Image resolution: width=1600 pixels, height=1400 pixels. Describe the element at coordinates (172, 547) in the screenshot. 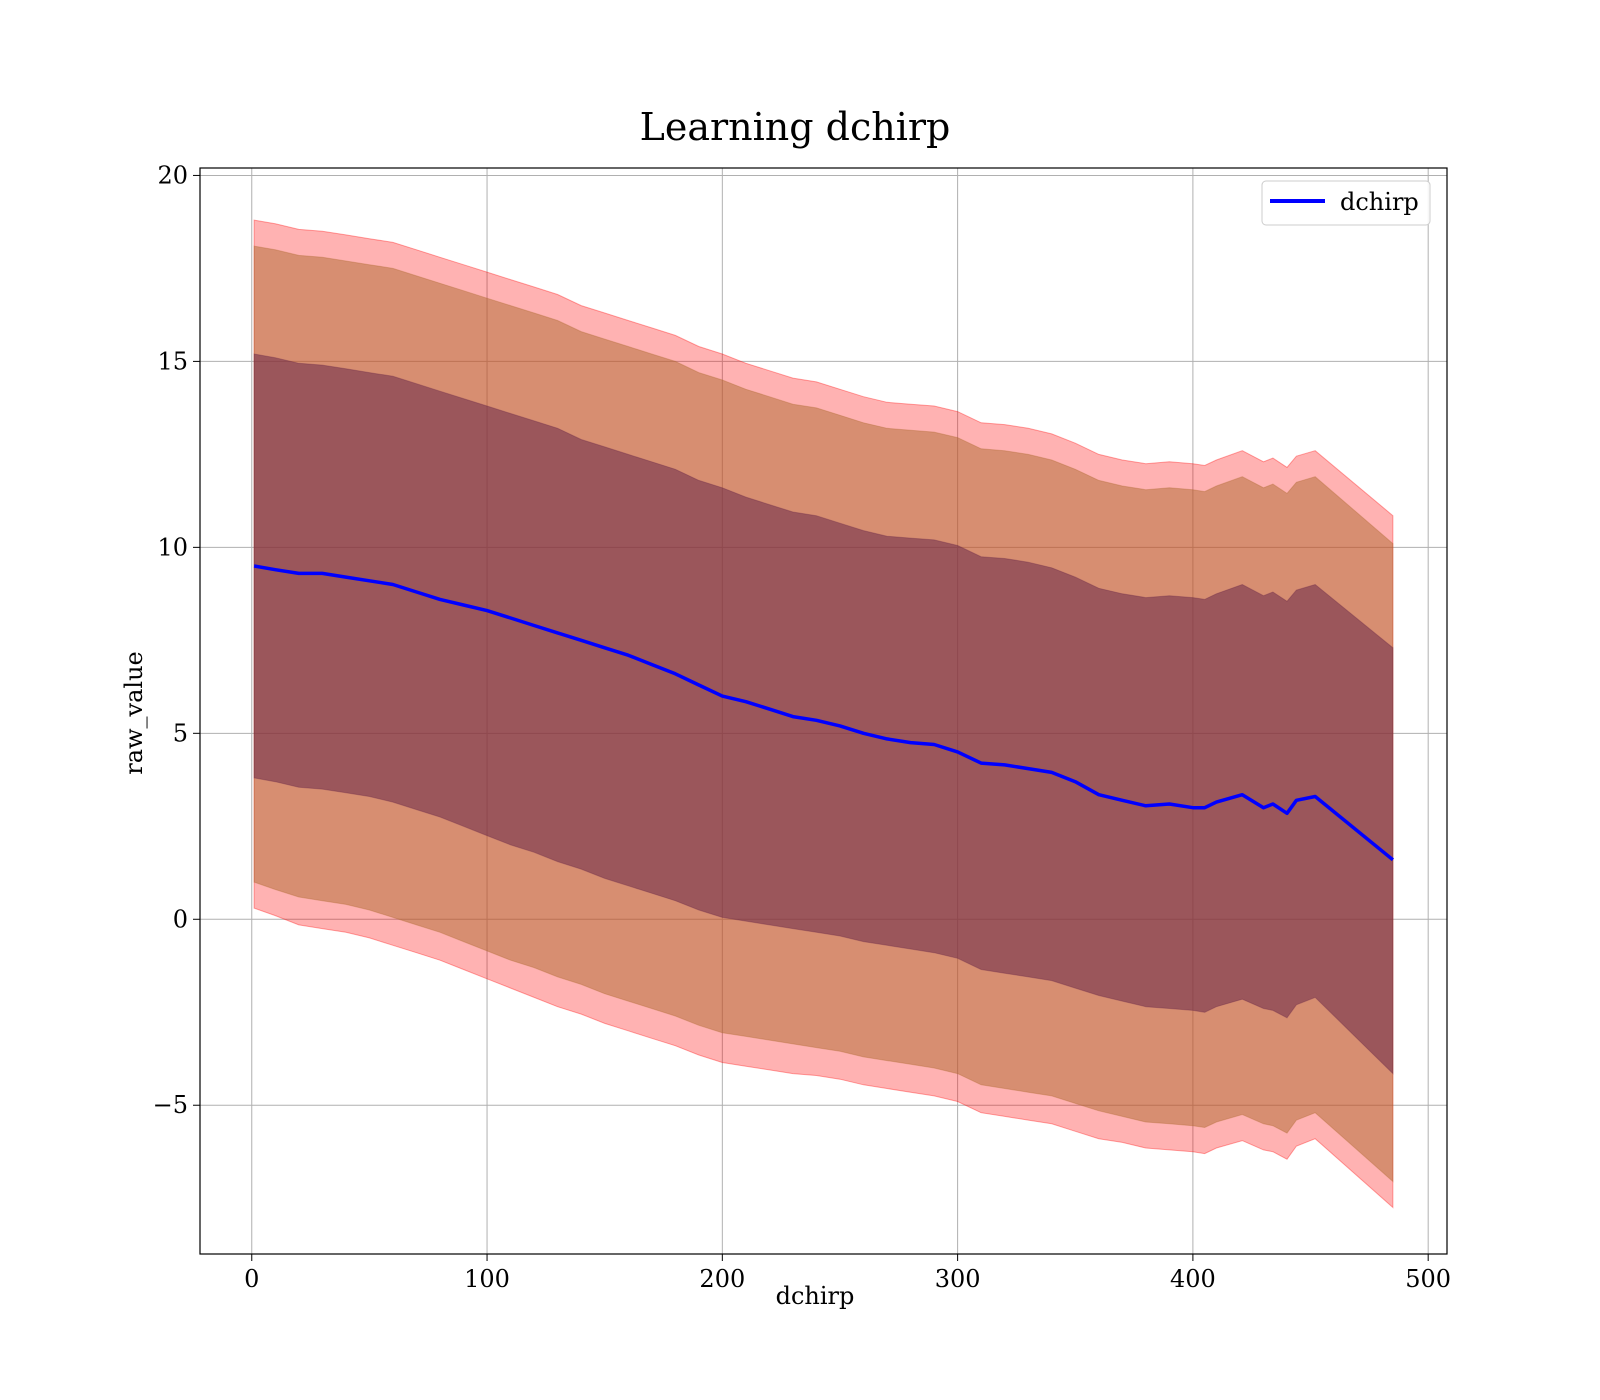

I see `y-tick-label: 10` at that location.